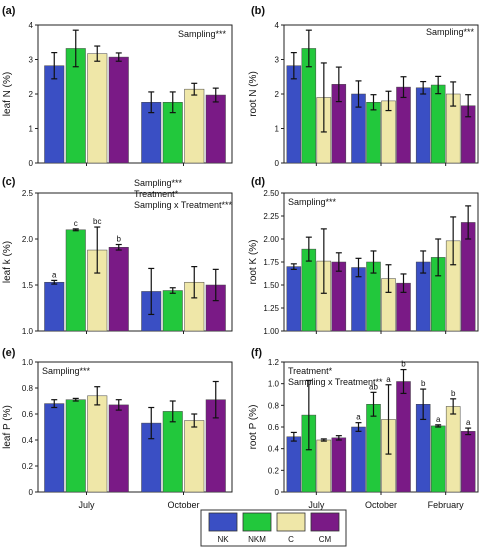 This screenshot has width=492, height=550. Describe the element at coordinates (257, 539) in the screenshot. I see `legend-label: NKM` at that location.